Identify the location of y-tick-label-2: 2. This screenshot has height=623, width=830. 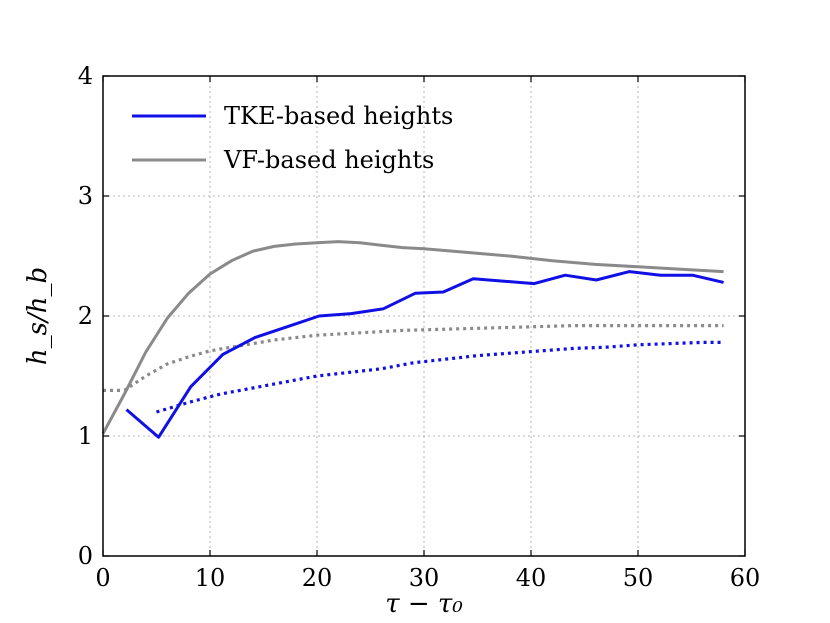
(85, 316).